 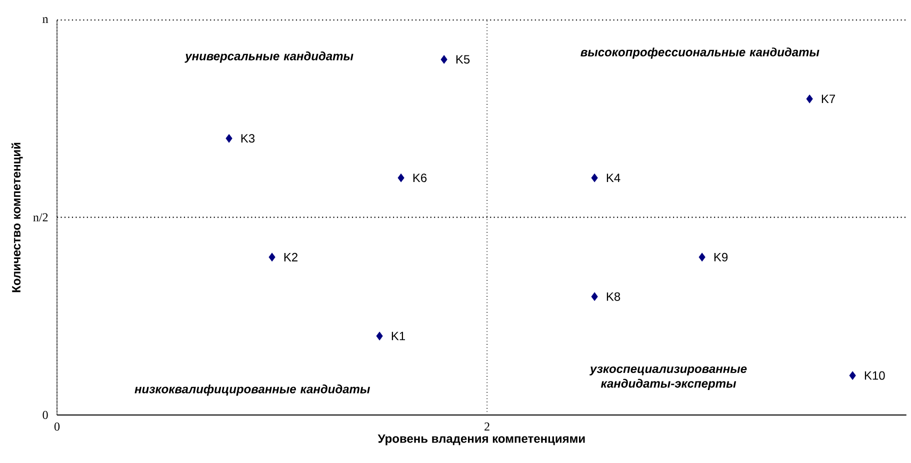 I want to click on annotation: K5, so click(x=463, y=59).